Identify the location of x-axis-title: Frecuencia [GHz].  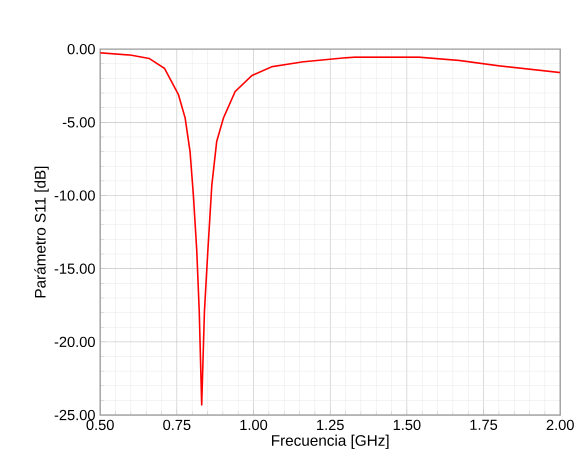
(330, 441).